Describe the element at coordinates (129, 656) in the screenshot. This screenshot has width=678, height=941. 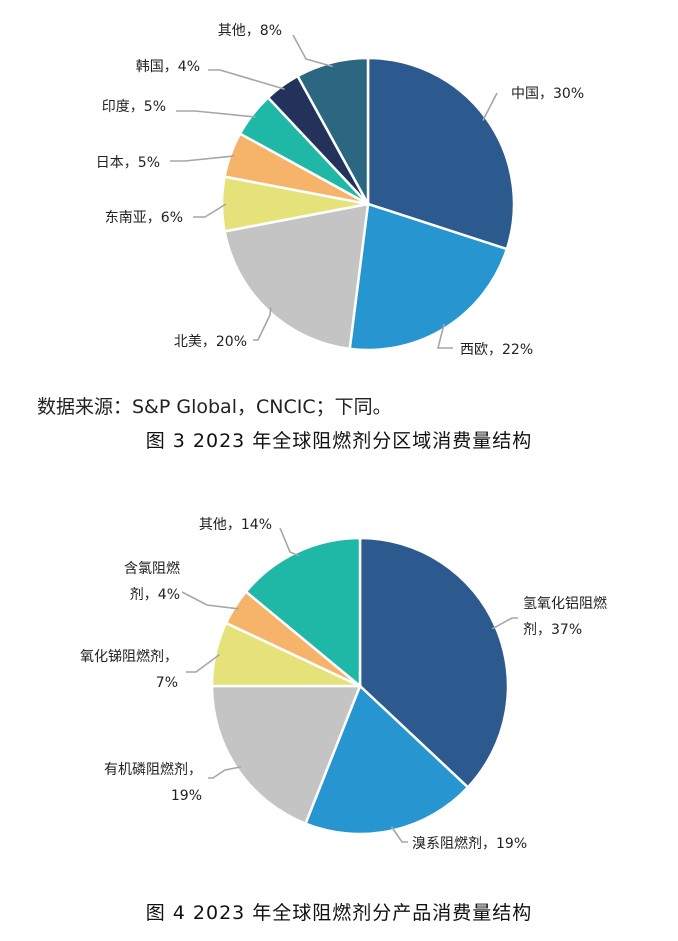
I see `product-label-3-line-0: 氧化锑阻燃剂，` at that location.